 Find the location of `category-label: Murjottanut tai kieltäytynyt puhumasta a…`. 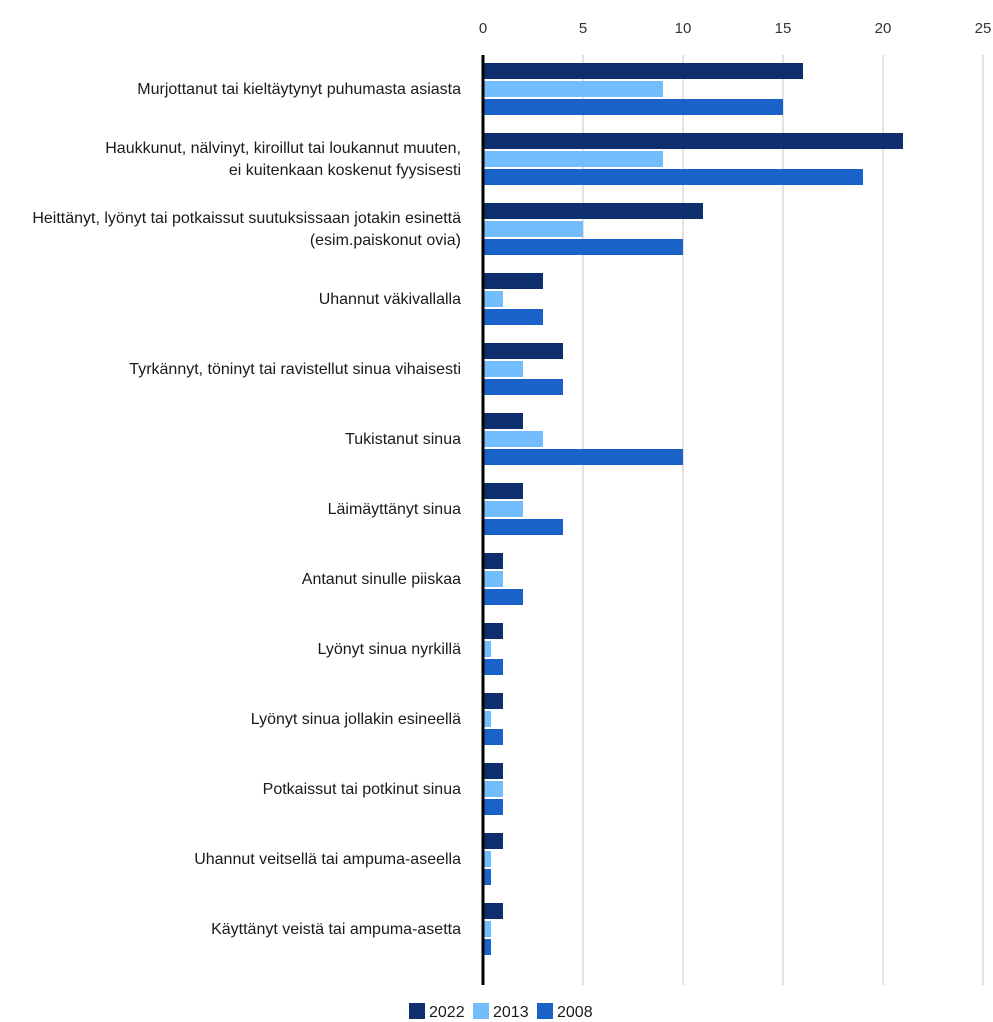

category-label: Murjottanut tai kieltäytynyt puhumasta a… is located at coordinates (299, 89).